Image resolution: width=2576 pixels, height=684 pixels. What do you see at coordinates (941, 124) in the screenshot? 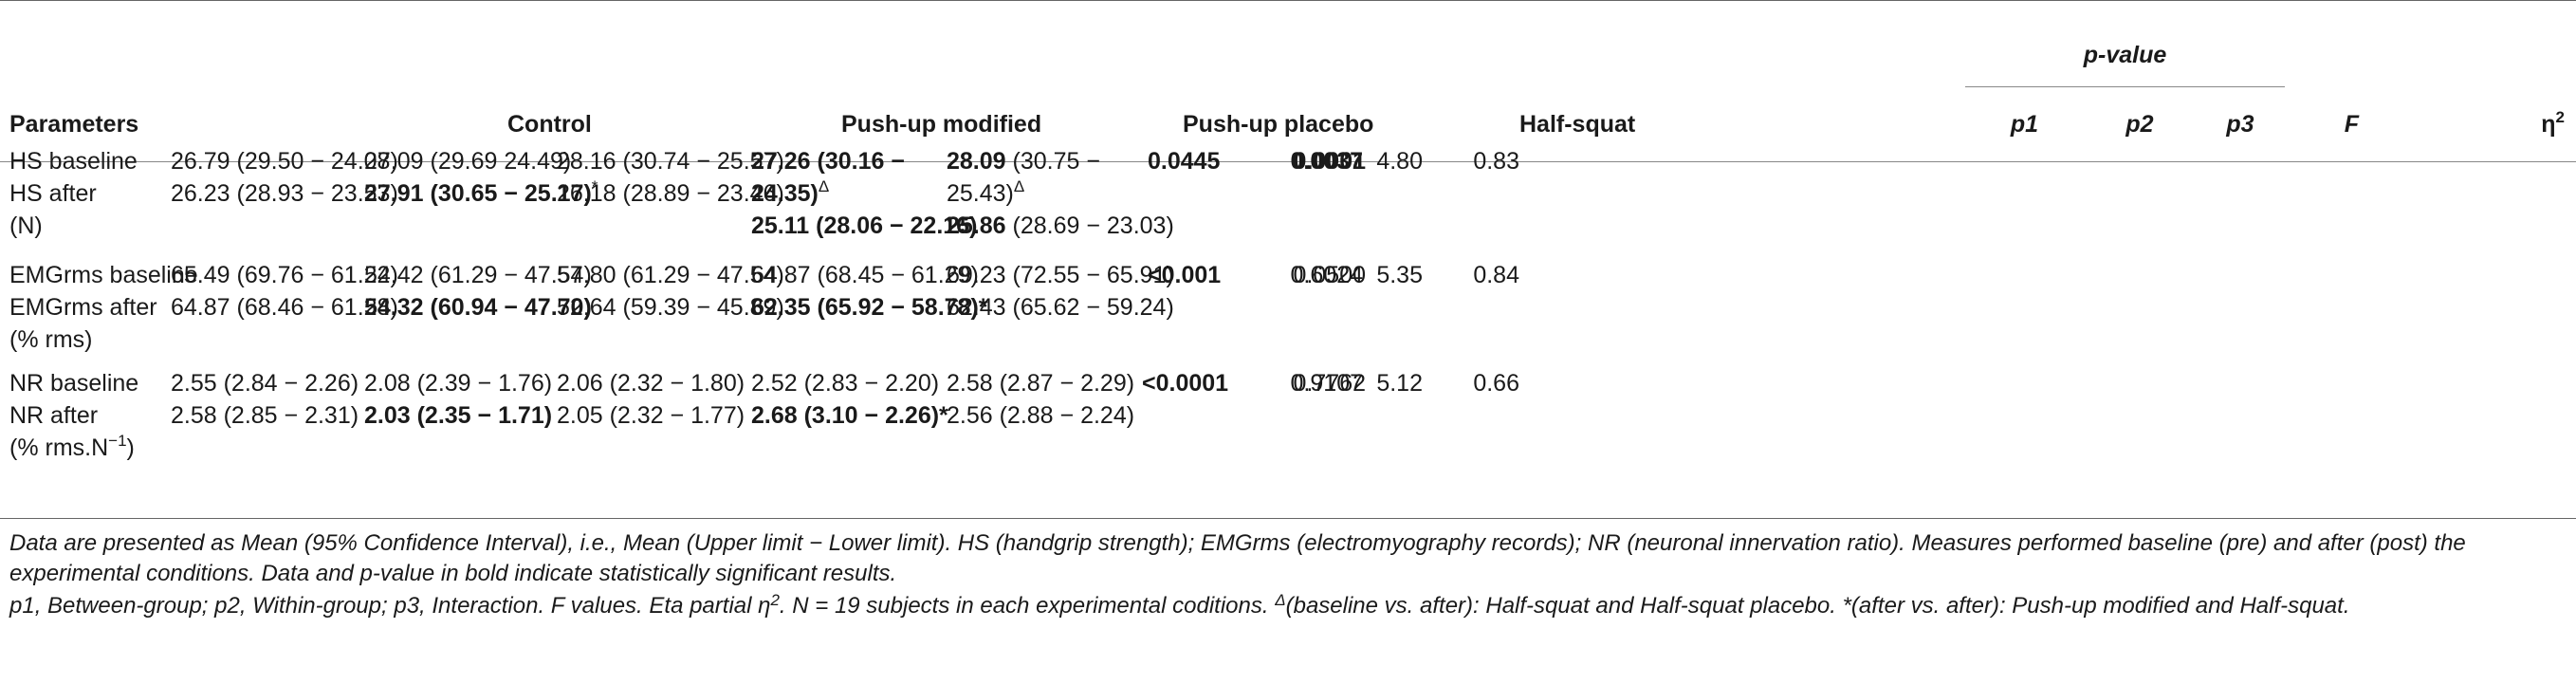
I see `col-header-pushup-modified: Push-up modified` at bounding box center [941, 124].